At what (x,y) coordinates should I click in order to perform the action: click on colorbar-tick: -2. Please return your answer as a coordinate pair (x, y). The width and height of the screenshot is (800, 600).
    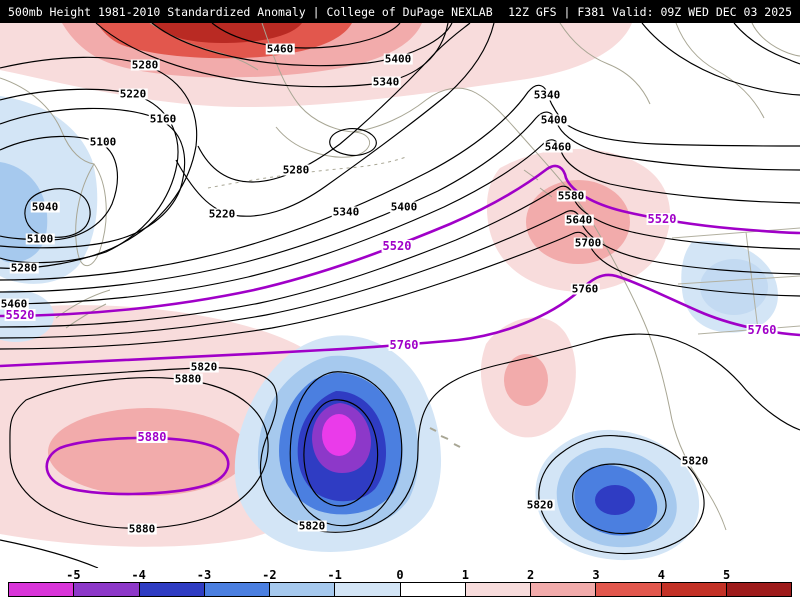
    Looking at the image, I should click on (269, 575).